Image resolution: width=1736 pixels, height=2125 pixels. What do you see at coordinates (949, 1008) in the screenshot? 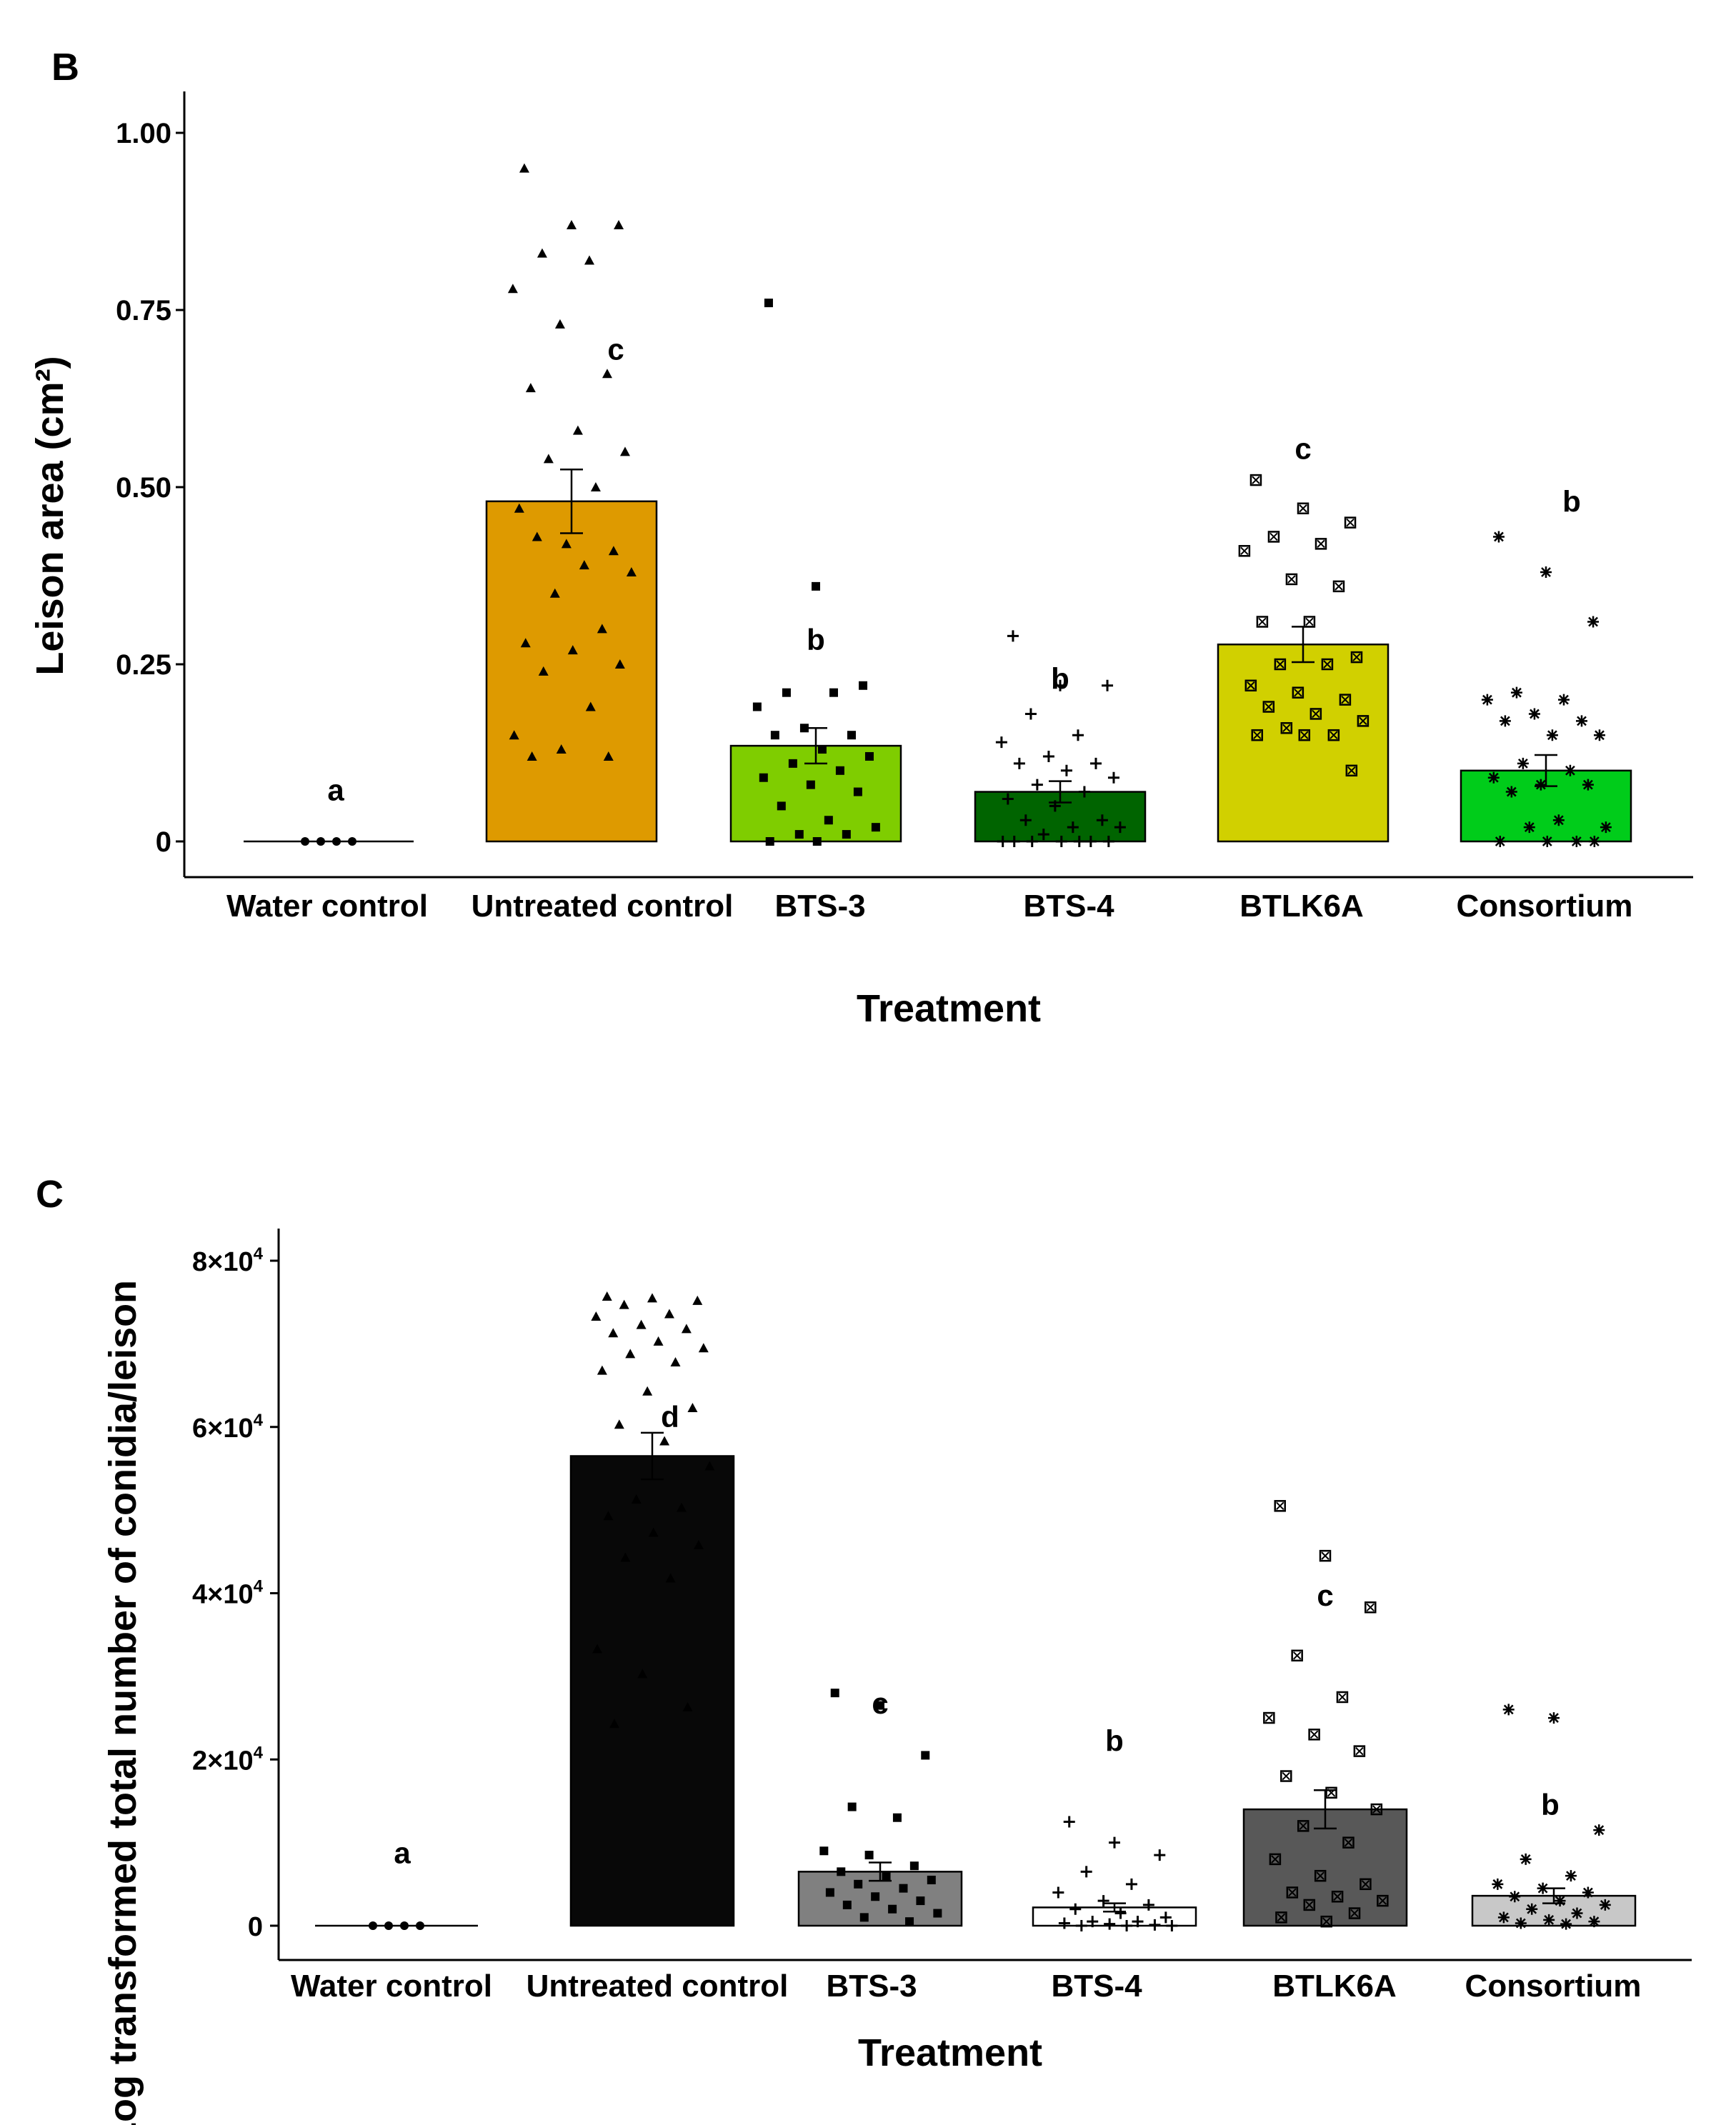
I see `x-axis-title-b: Treatment` at bounding box center [949, 1008].